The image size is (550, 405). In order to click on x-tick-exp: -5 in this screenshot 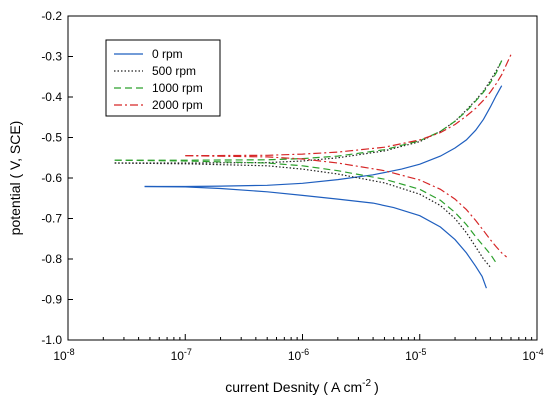, I will do `click(422, 352)`.